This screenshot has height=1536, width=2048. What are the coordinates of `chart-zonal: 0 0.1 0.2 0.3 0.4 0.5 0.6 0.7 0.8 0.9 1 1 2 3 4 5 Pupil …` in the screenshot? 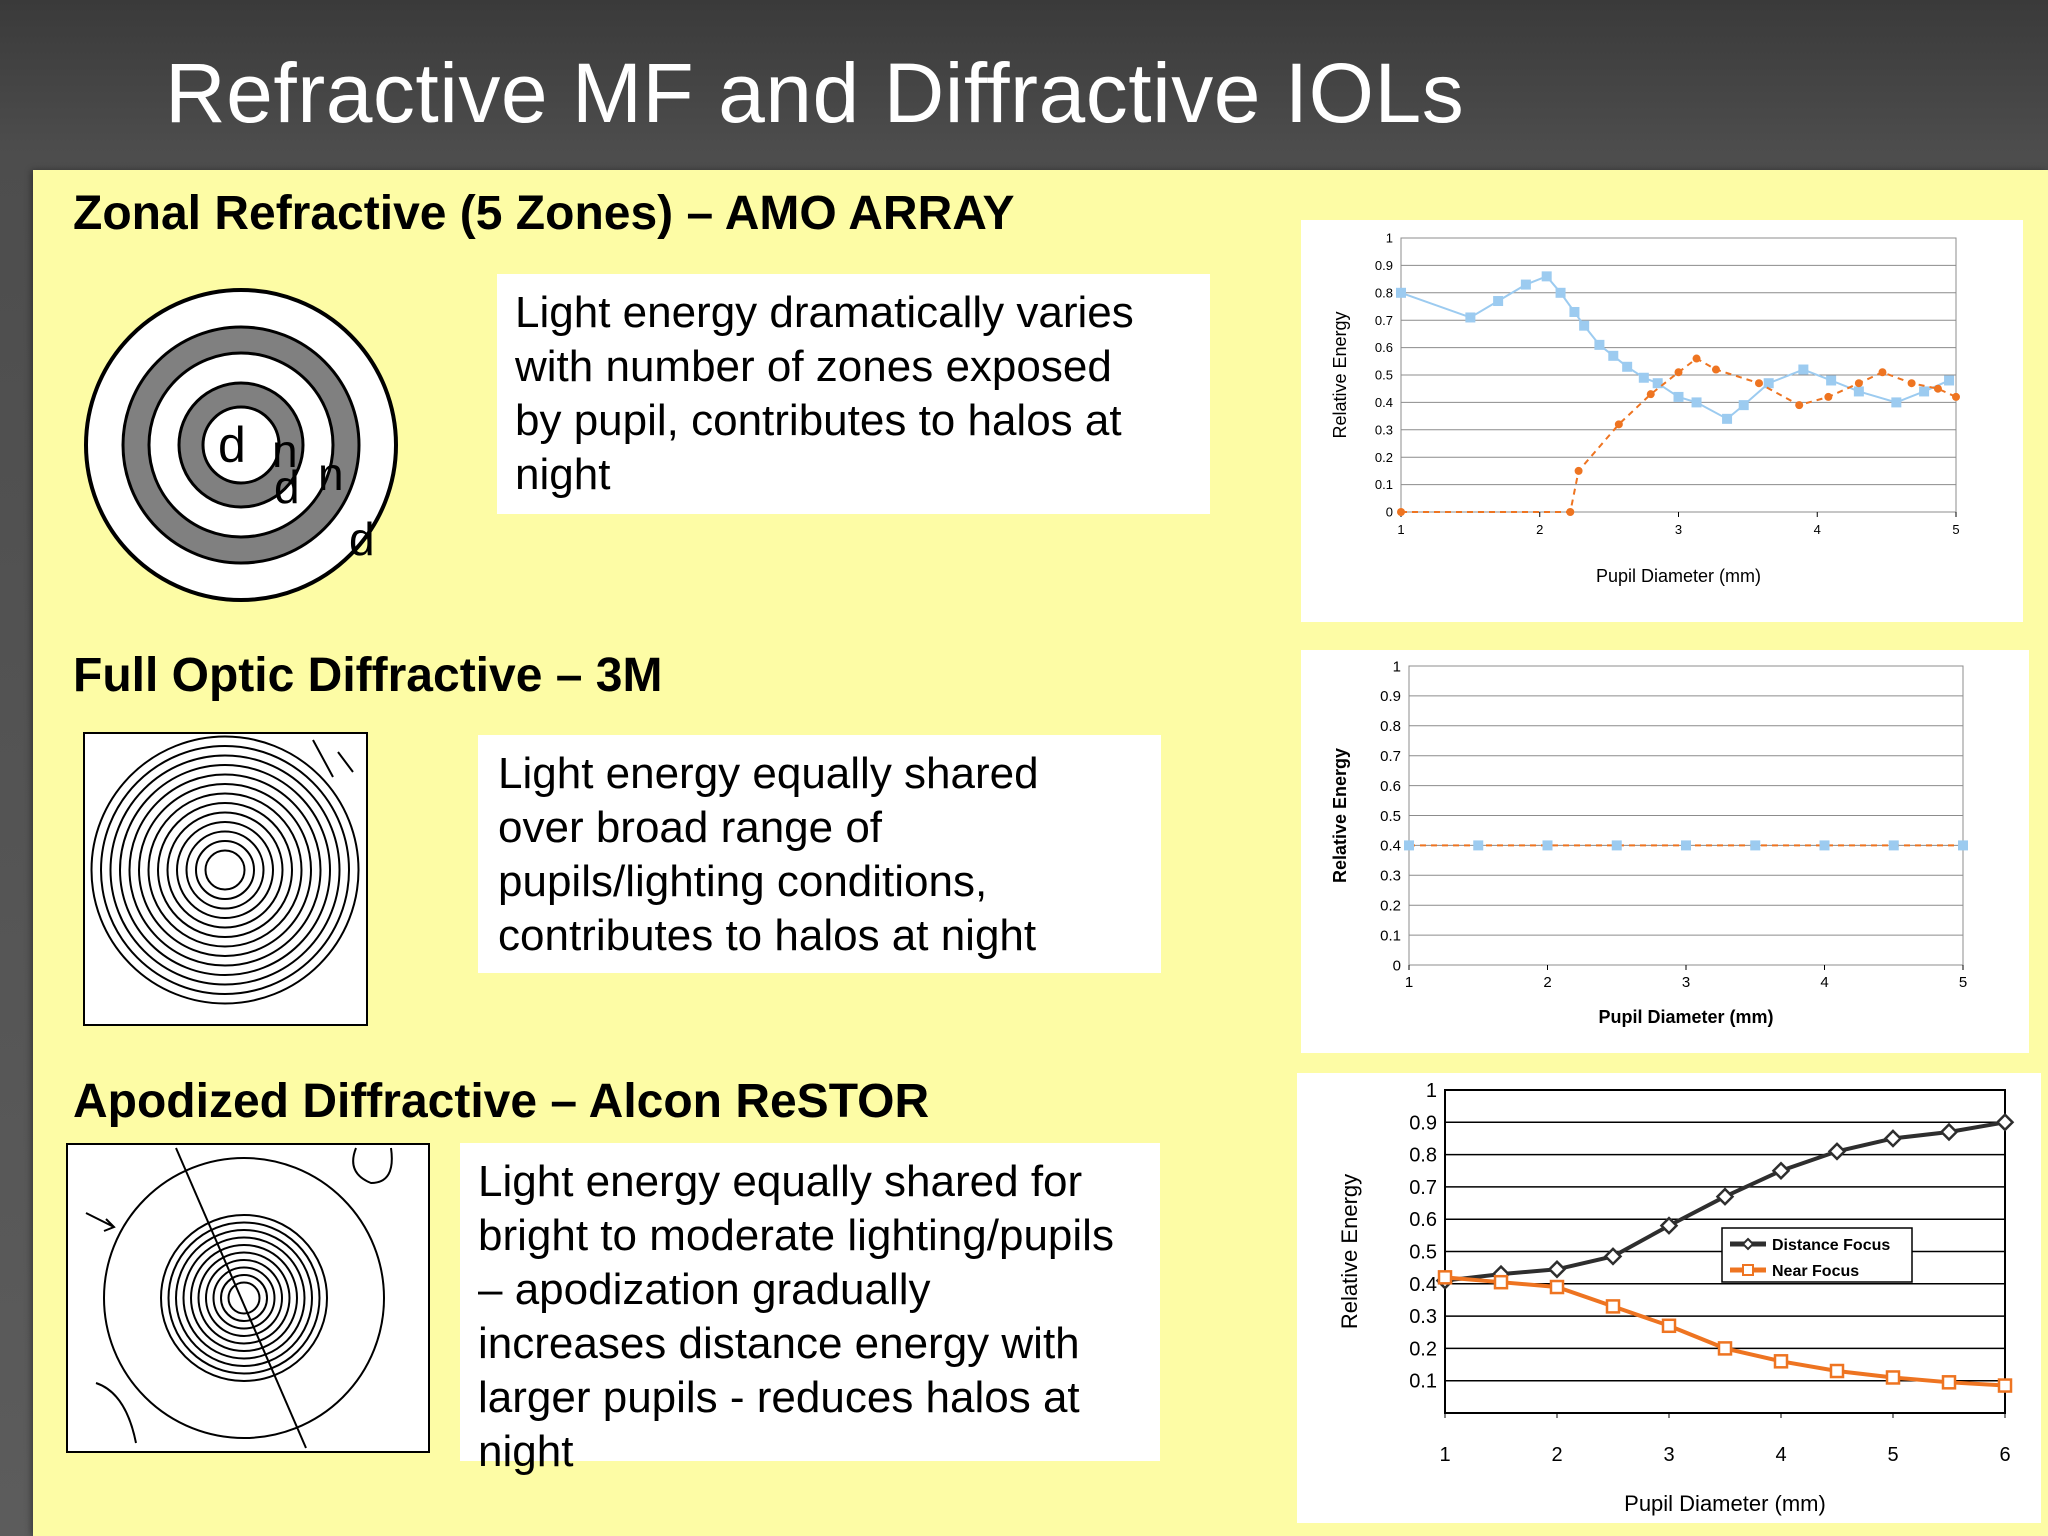 It's located at (1662, 421).